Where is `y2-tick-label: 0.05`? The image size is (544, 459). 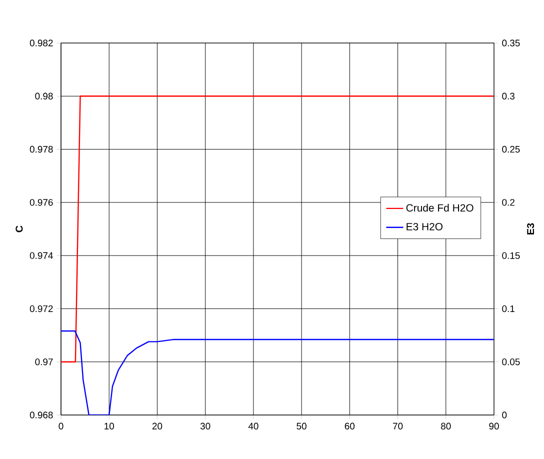
y2-tick-label: 0.05 is located at coordinates (511, 362).